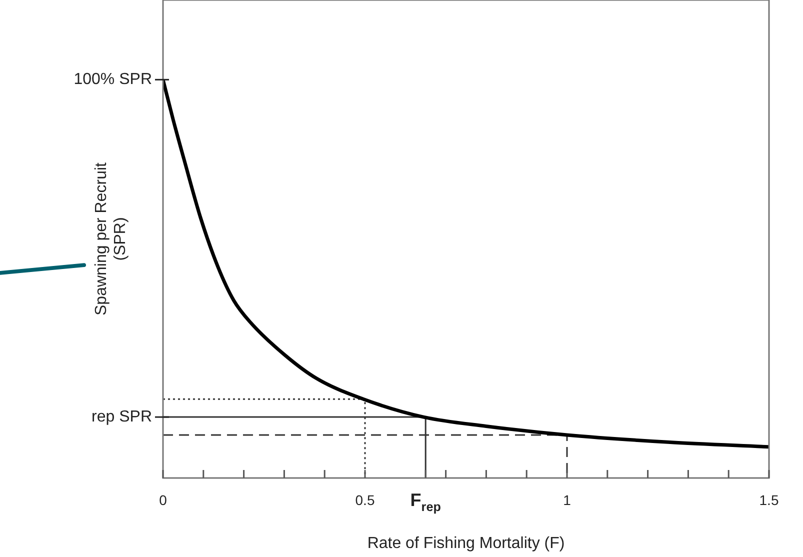 The image size is (803, 557). What do you see at coordinates (111, 239) in the screenshot?
I see `y-axis-title: Spawning per Recruit (SPR)` at bounding box center [111, 239].